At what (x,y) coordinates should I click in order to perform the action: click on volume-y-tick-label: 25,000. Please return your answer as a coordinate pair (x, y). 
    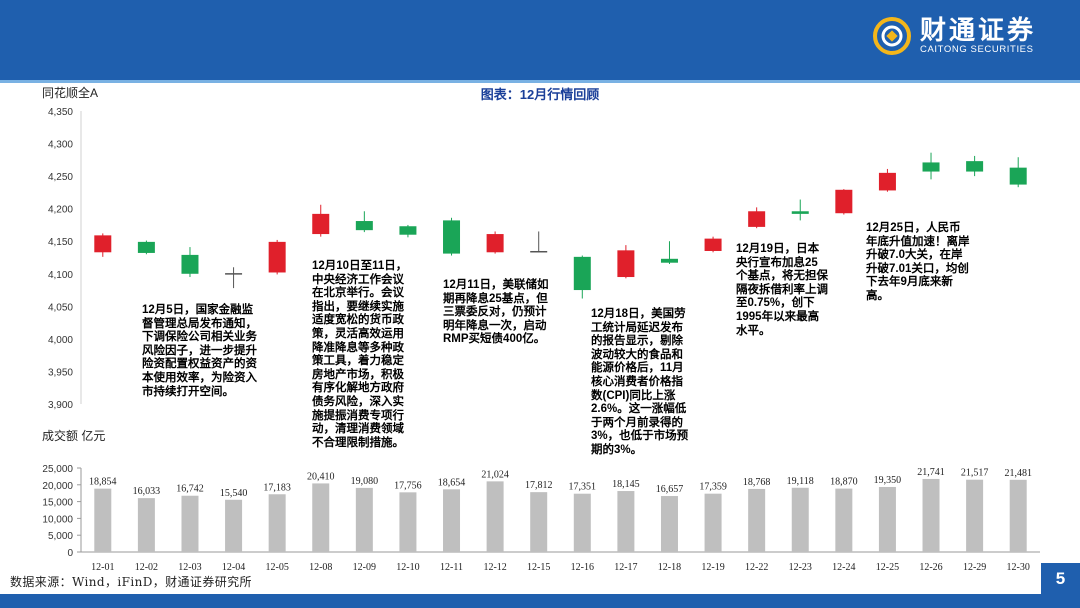
    Looking at the image, I should click on (57, 469).